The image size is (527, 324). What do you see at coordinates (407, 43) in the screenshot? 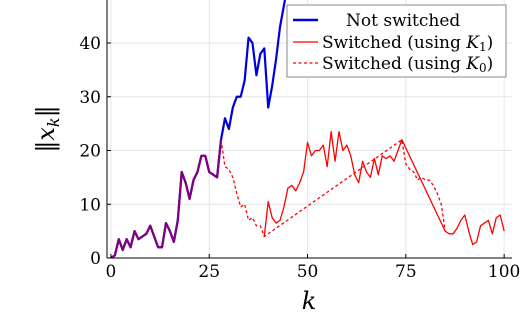
I see `legend-label-switched-k1: Switched (using K1)` at bounding box center [407, 43].